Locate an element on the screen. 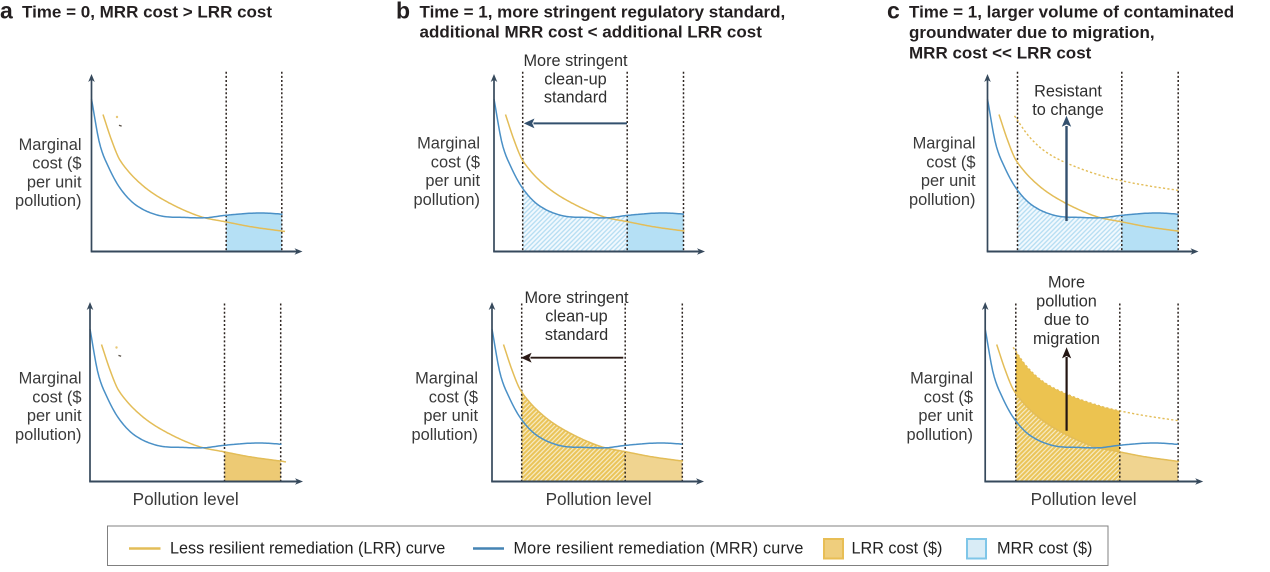  svg-text: groundwater due to migration, is located at coordinates (1032, 32).